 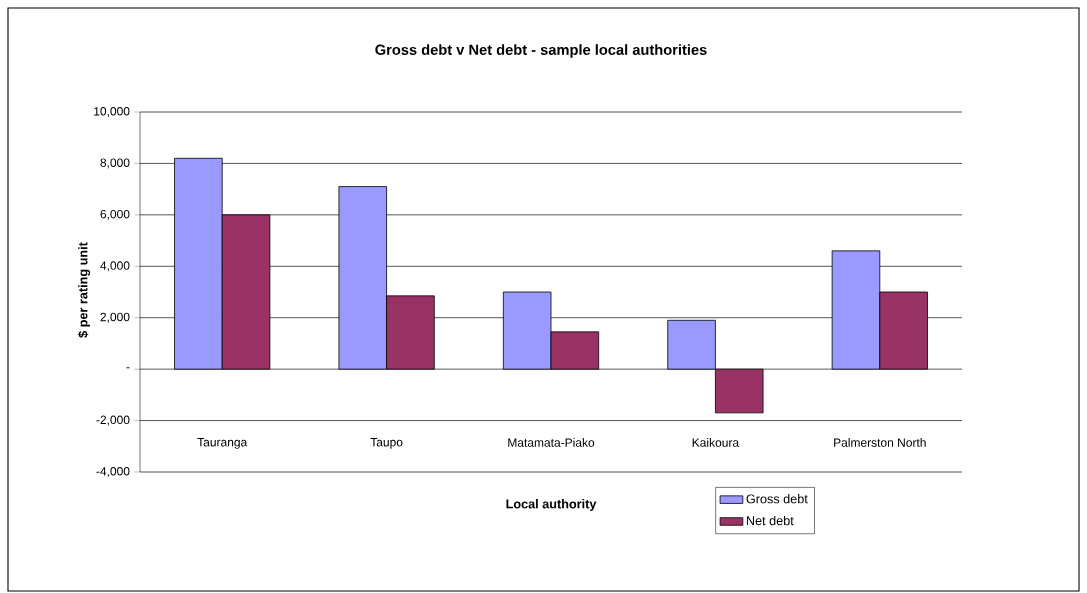 I want to click on legend-label: Gross debt, so click(x=777, y=499).